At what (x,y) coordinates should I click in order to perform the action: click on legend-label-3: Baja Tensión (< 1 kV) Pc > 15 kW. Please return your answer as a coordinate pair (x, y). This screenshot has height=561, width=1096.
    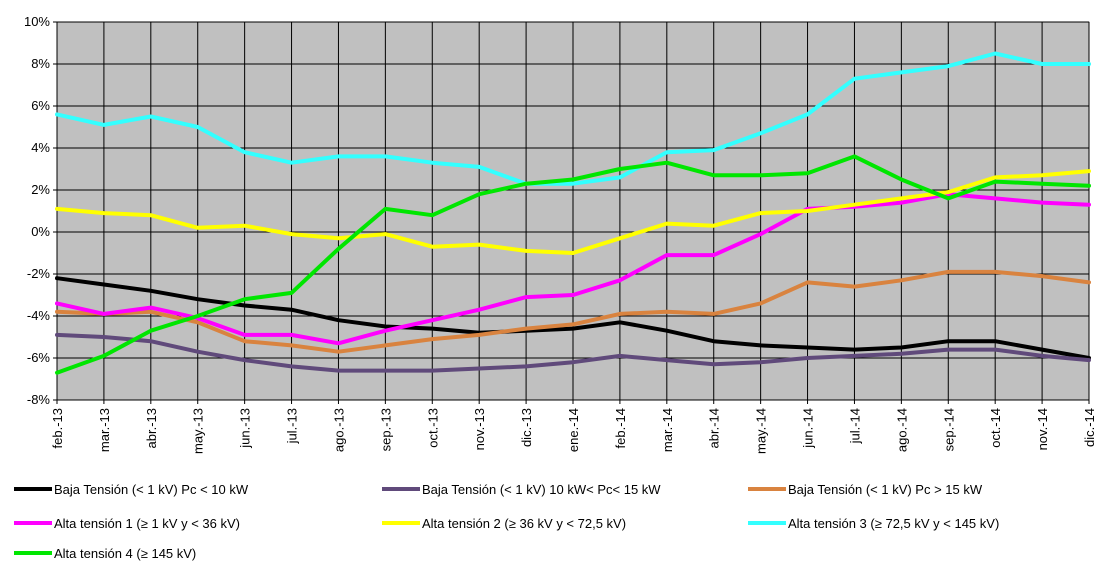
    Looking at the image, I should click on (885, 489).